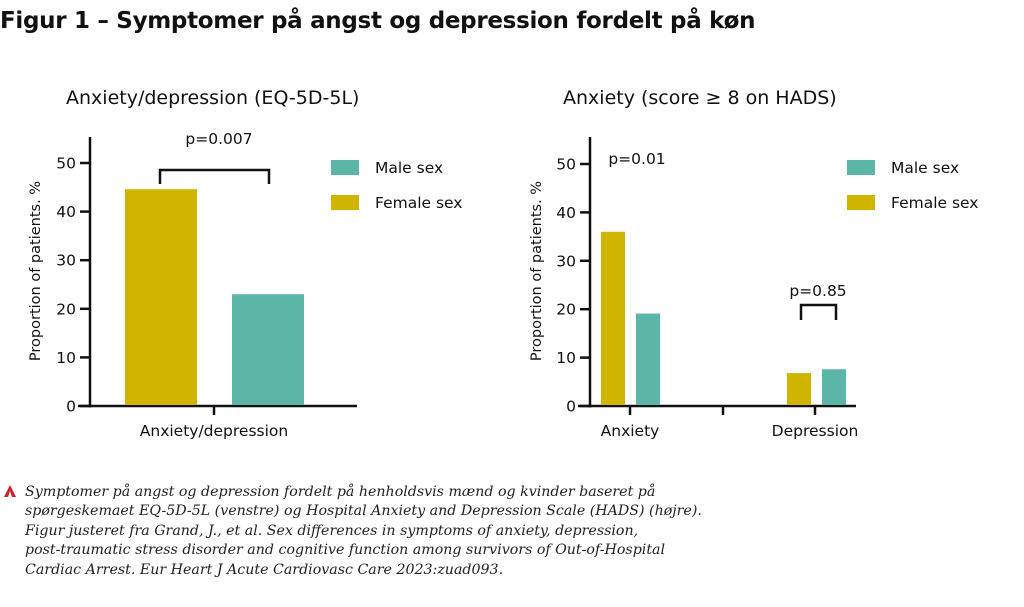  I want to click on annotations: p=0.007, so click(214, 157).